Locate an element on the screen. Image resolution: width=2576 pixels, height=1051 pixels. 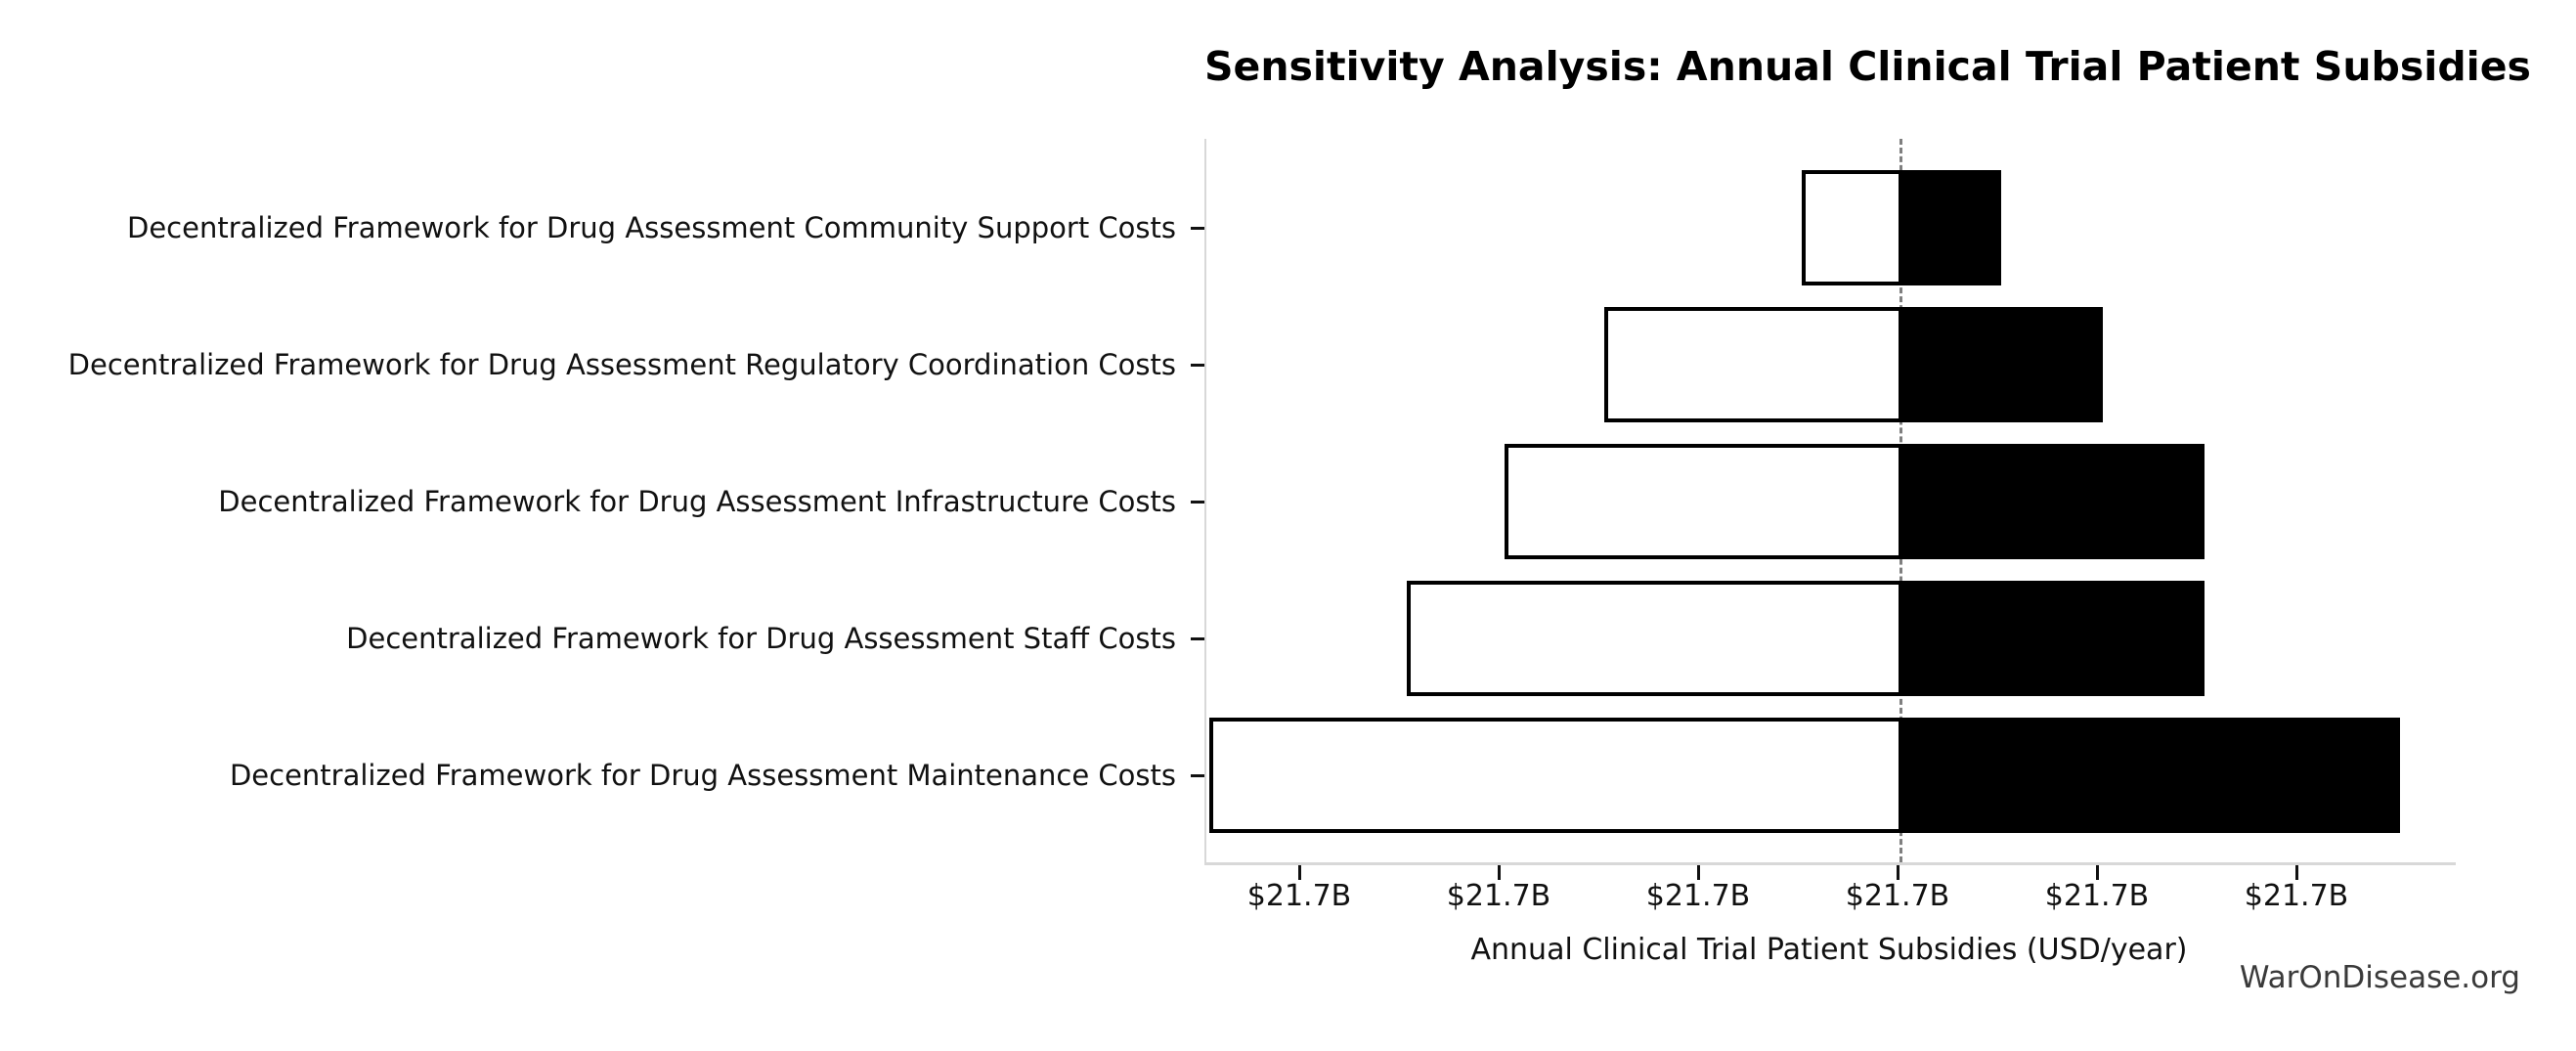
watermark-text: WarOnDisease.org is located at coordinates (2379, 977).